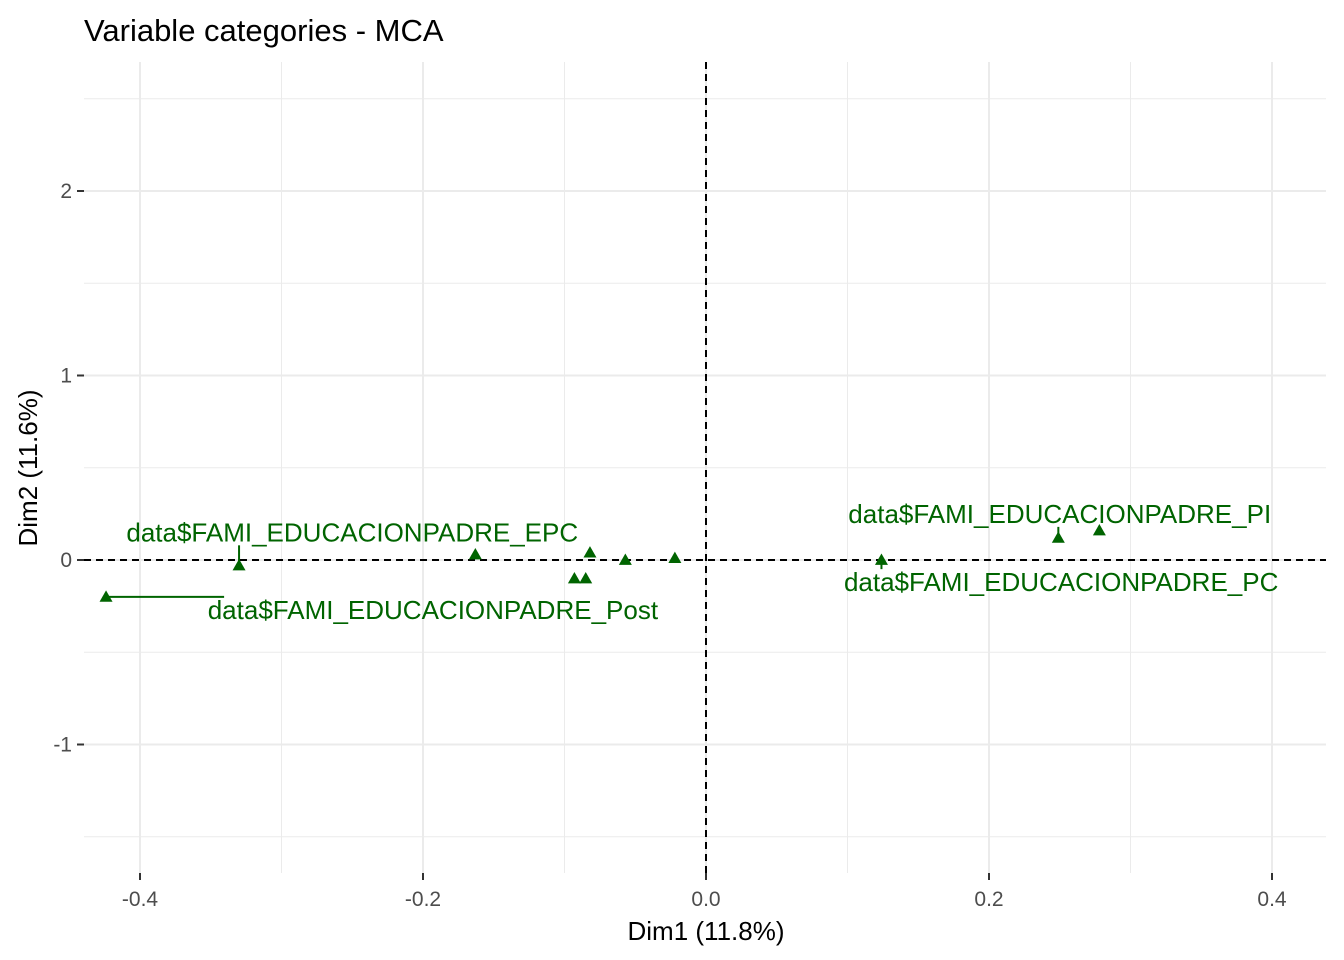 This screenshot has height=960, width=1344. I want to click on point-label: data$FAMI_EDUCACIONPADRE_EPC, so click(352, 532).